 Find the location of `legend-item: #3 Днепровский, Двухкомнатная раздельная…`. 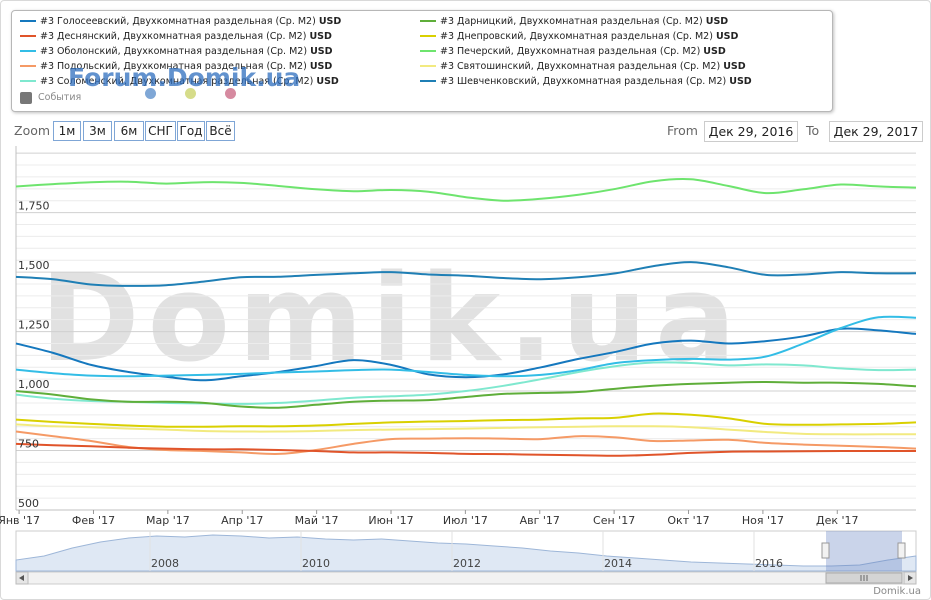

legend-item: #3 Днепровский, Двухкомнатная раздельная… is located at coordinates (579, 37).